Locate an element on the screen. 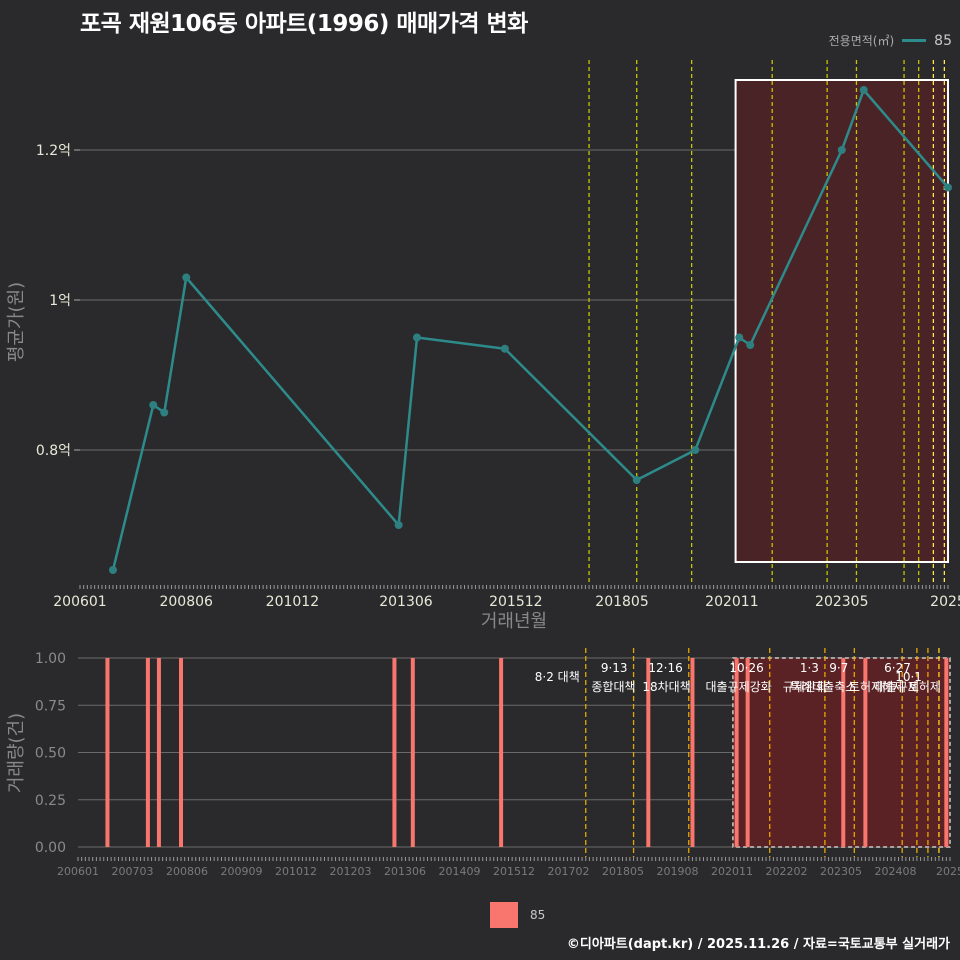 The height and width of the screenshot is (960, 960). policy-date-label: 1·3 is located at coordinates (809, 668).